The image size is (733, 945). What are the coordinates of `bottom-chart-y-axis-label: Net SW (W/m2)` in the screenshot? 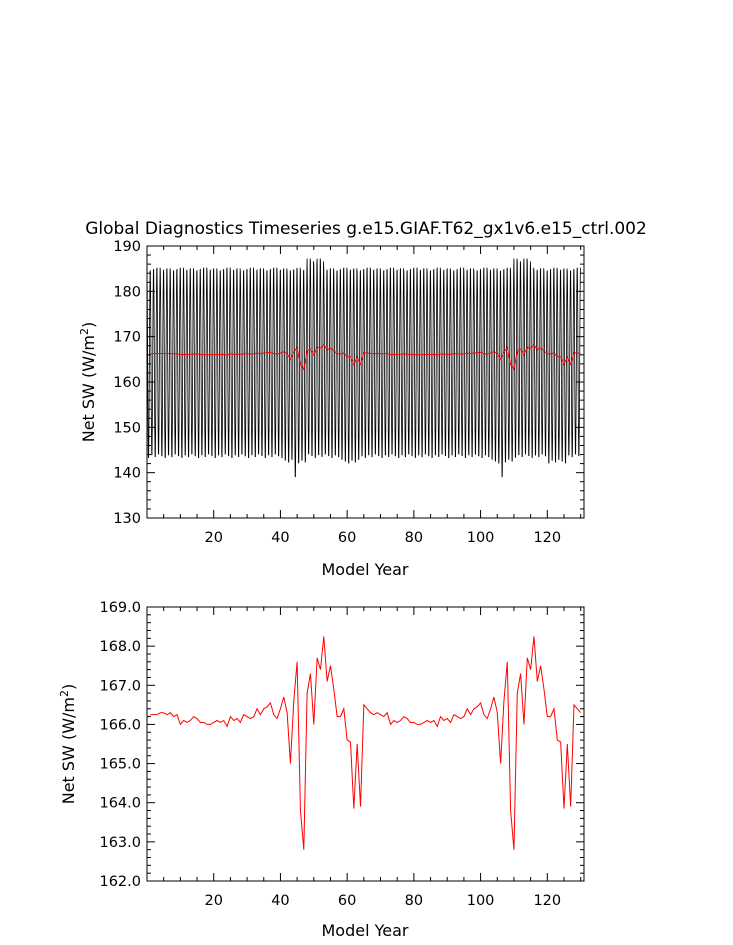 It's located at (68, 744).